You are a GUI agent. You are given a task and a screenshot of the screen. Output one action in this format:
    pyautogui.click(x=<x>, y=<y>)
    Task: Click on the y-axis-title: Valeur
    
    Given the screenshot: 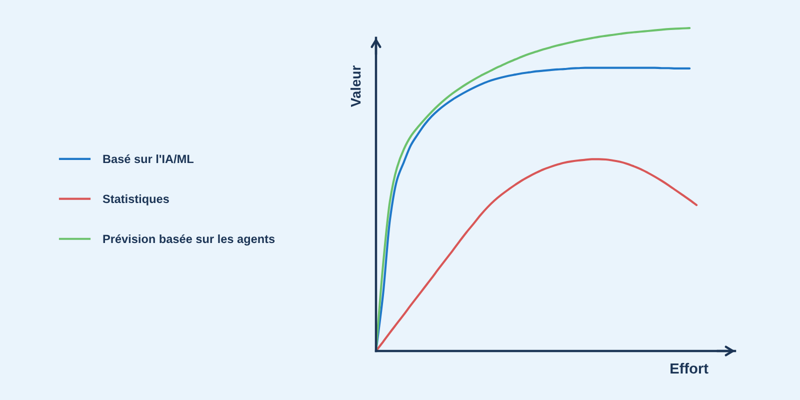 What is the action you would take?
    pyautogui.click(x=355, y=86)
    